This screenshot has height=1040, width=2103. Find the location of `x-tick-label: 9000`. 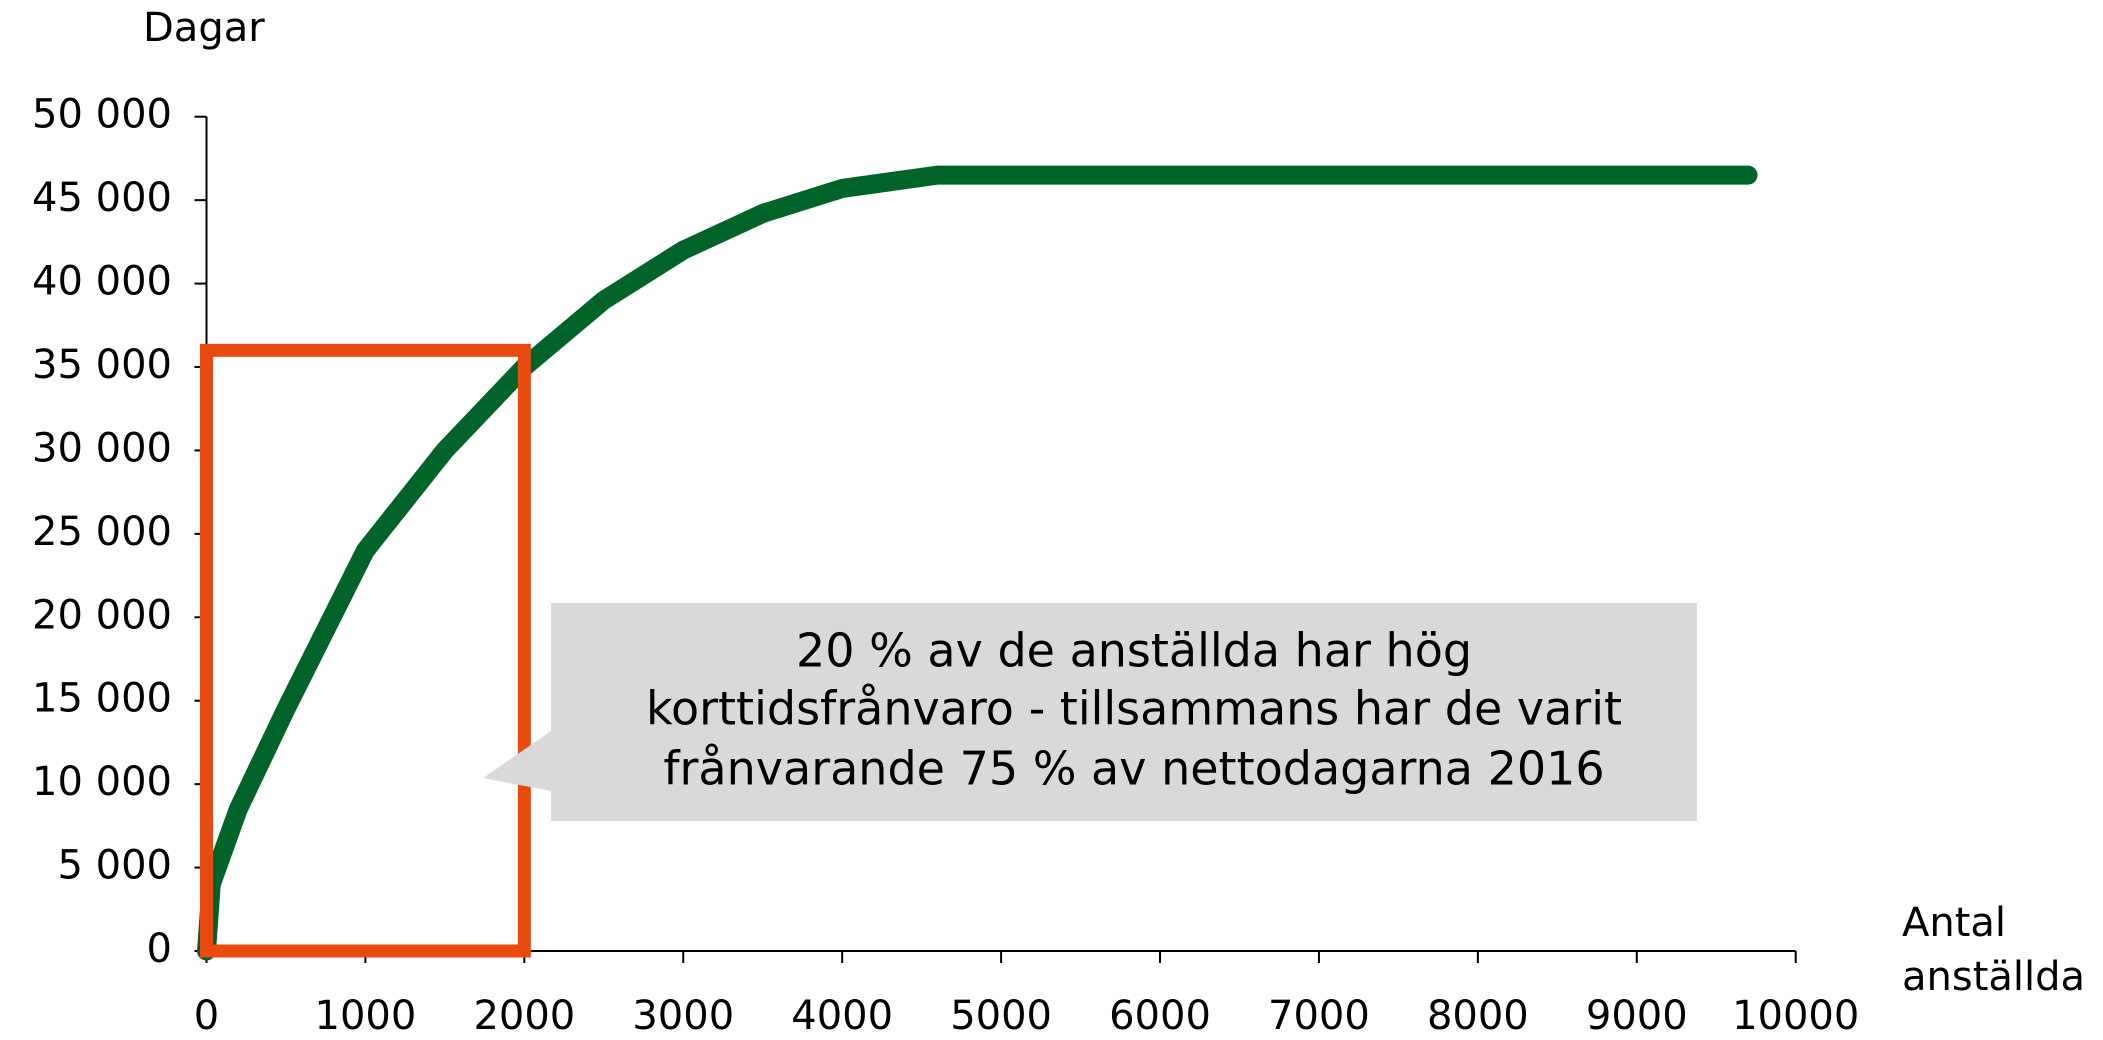

x-tick-label: 9000 is located at coordinates (1637, 1016).